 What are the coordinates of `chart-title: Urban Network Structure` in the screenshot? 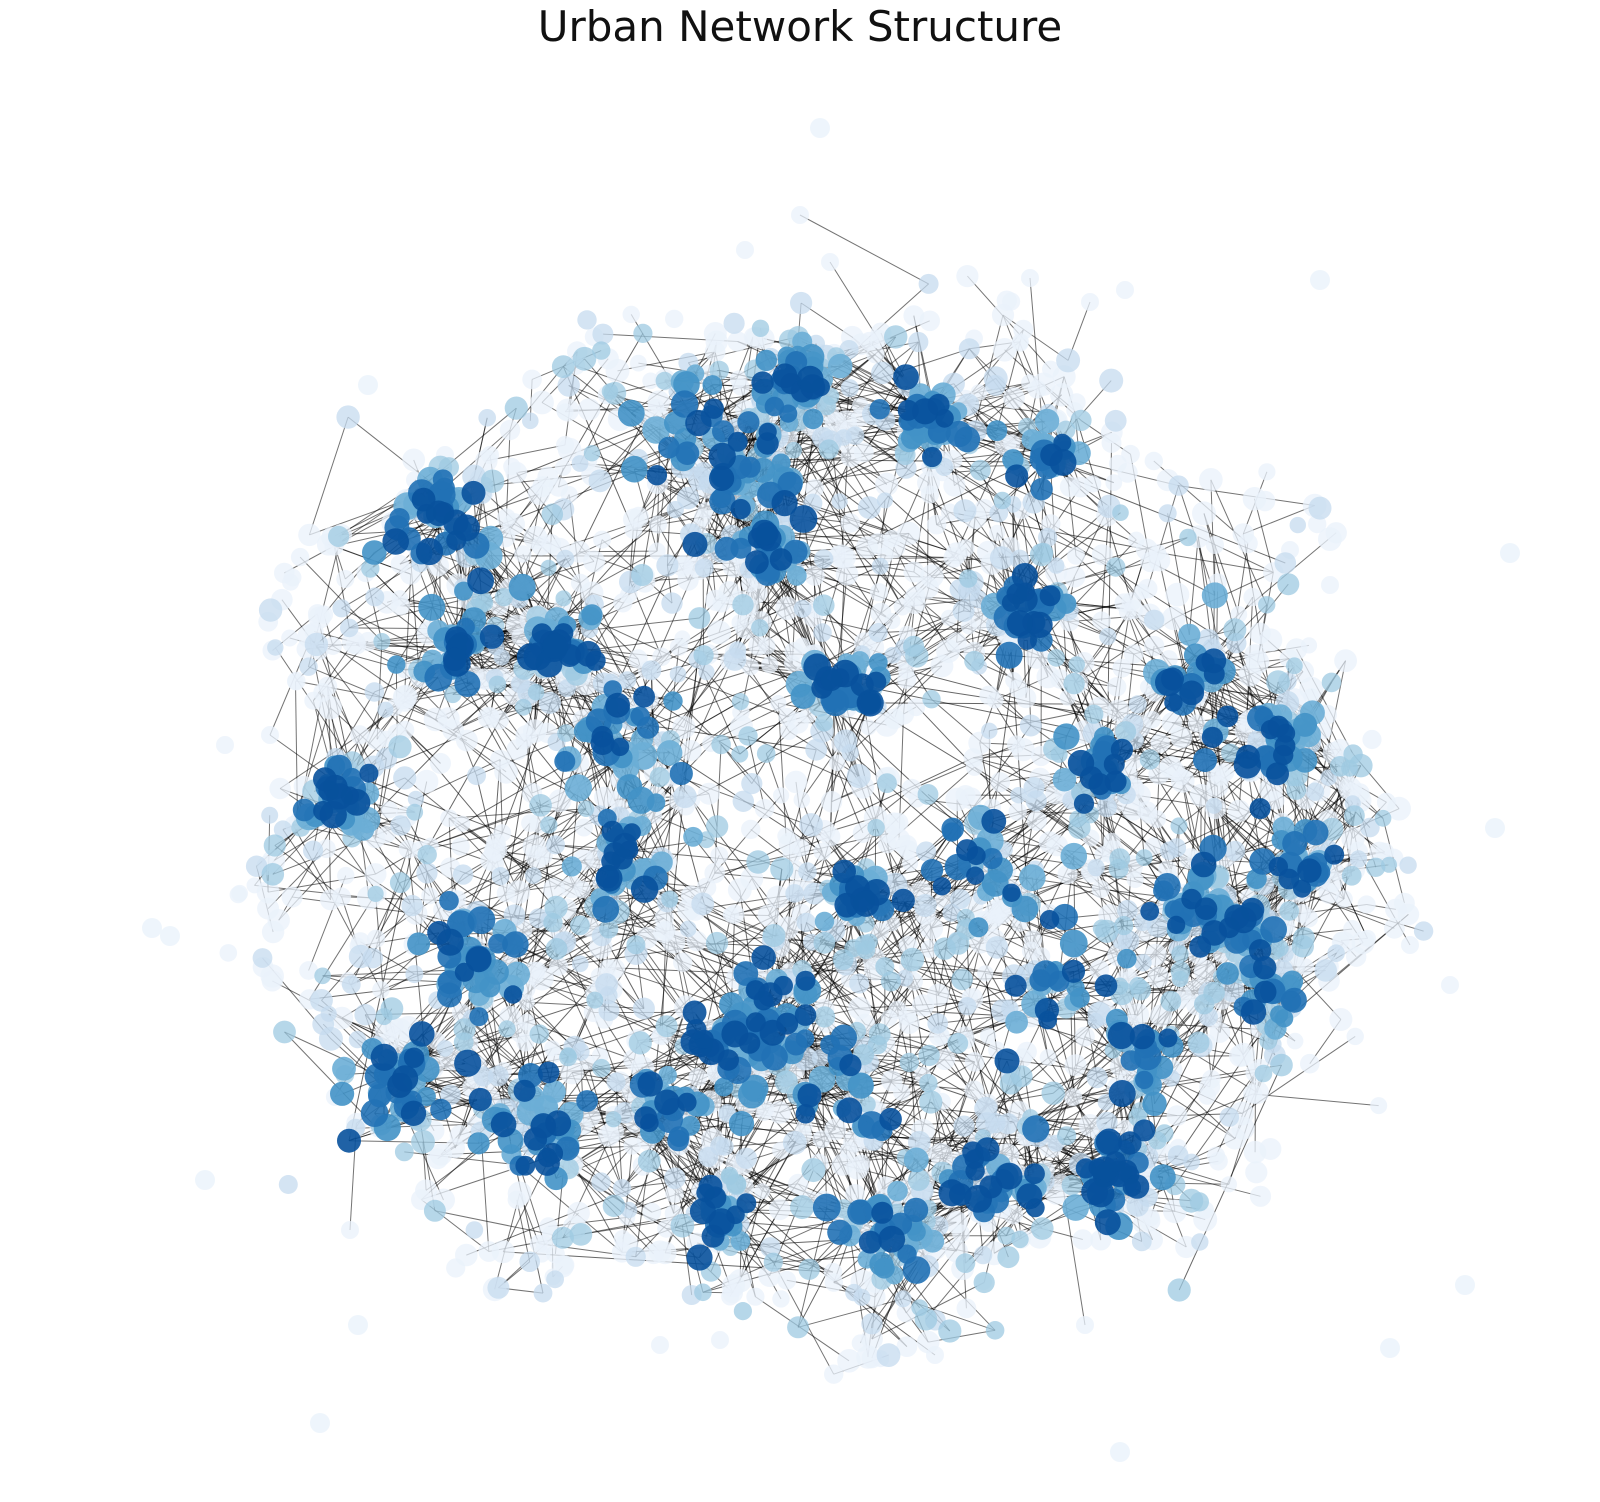 It's located at (800, 26).